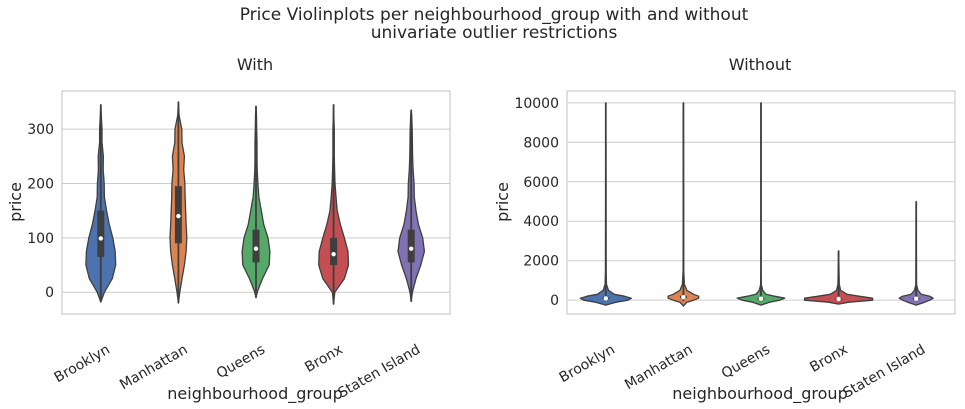 This screenshot has width=965, height=409. I want to click on x-axis-label-with: neighbourhood_group, so click(254, 394).